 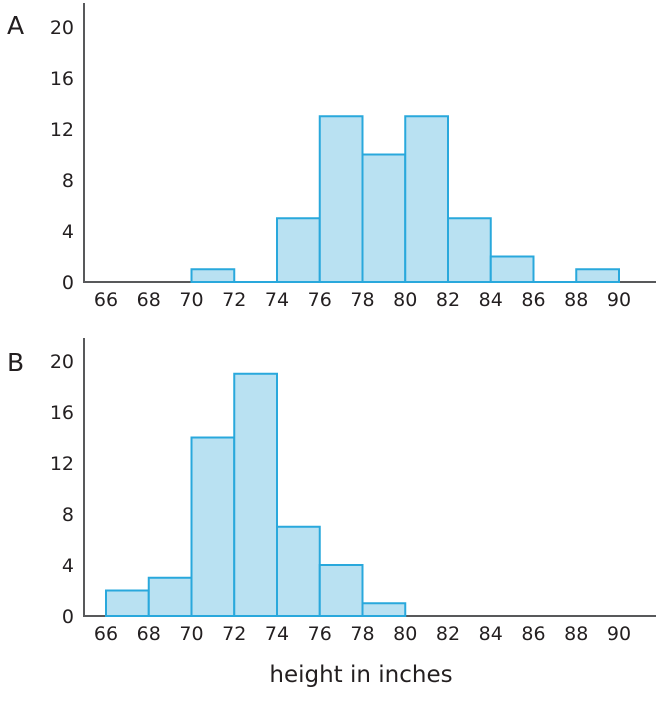 I want to click on panel-b-label: B, so click(x=16, y=362).